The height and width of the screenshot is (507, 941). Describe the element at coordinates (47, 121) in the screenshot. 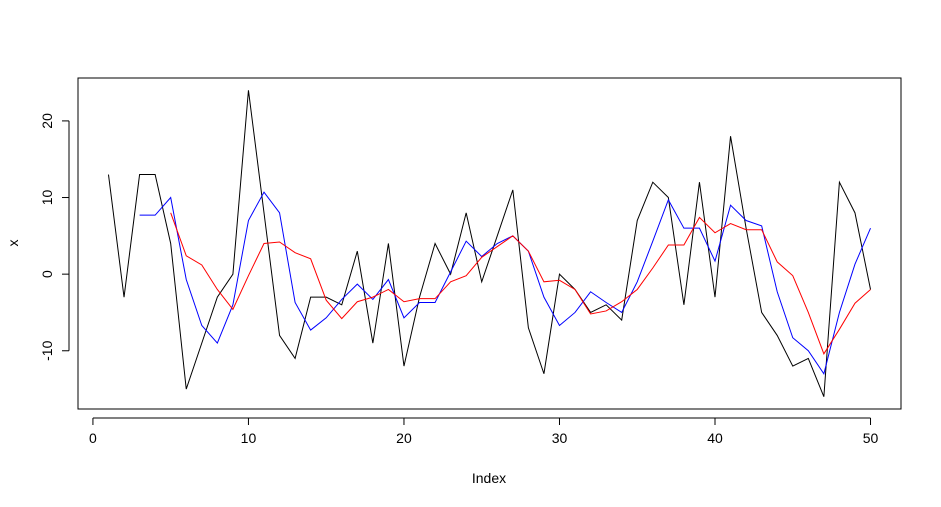

I see `y-tick-label: 20` at that location.